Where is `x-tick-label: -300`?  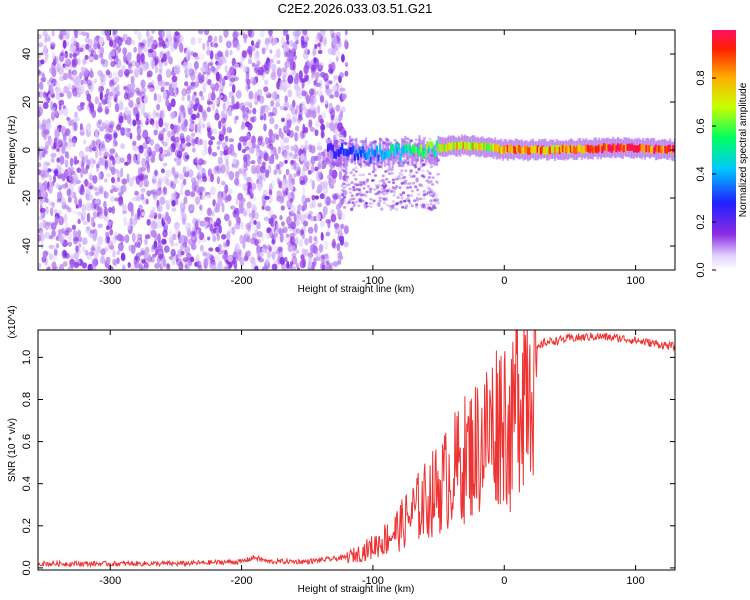
x-tick-label: -300 is located at coordinates (110, 581).